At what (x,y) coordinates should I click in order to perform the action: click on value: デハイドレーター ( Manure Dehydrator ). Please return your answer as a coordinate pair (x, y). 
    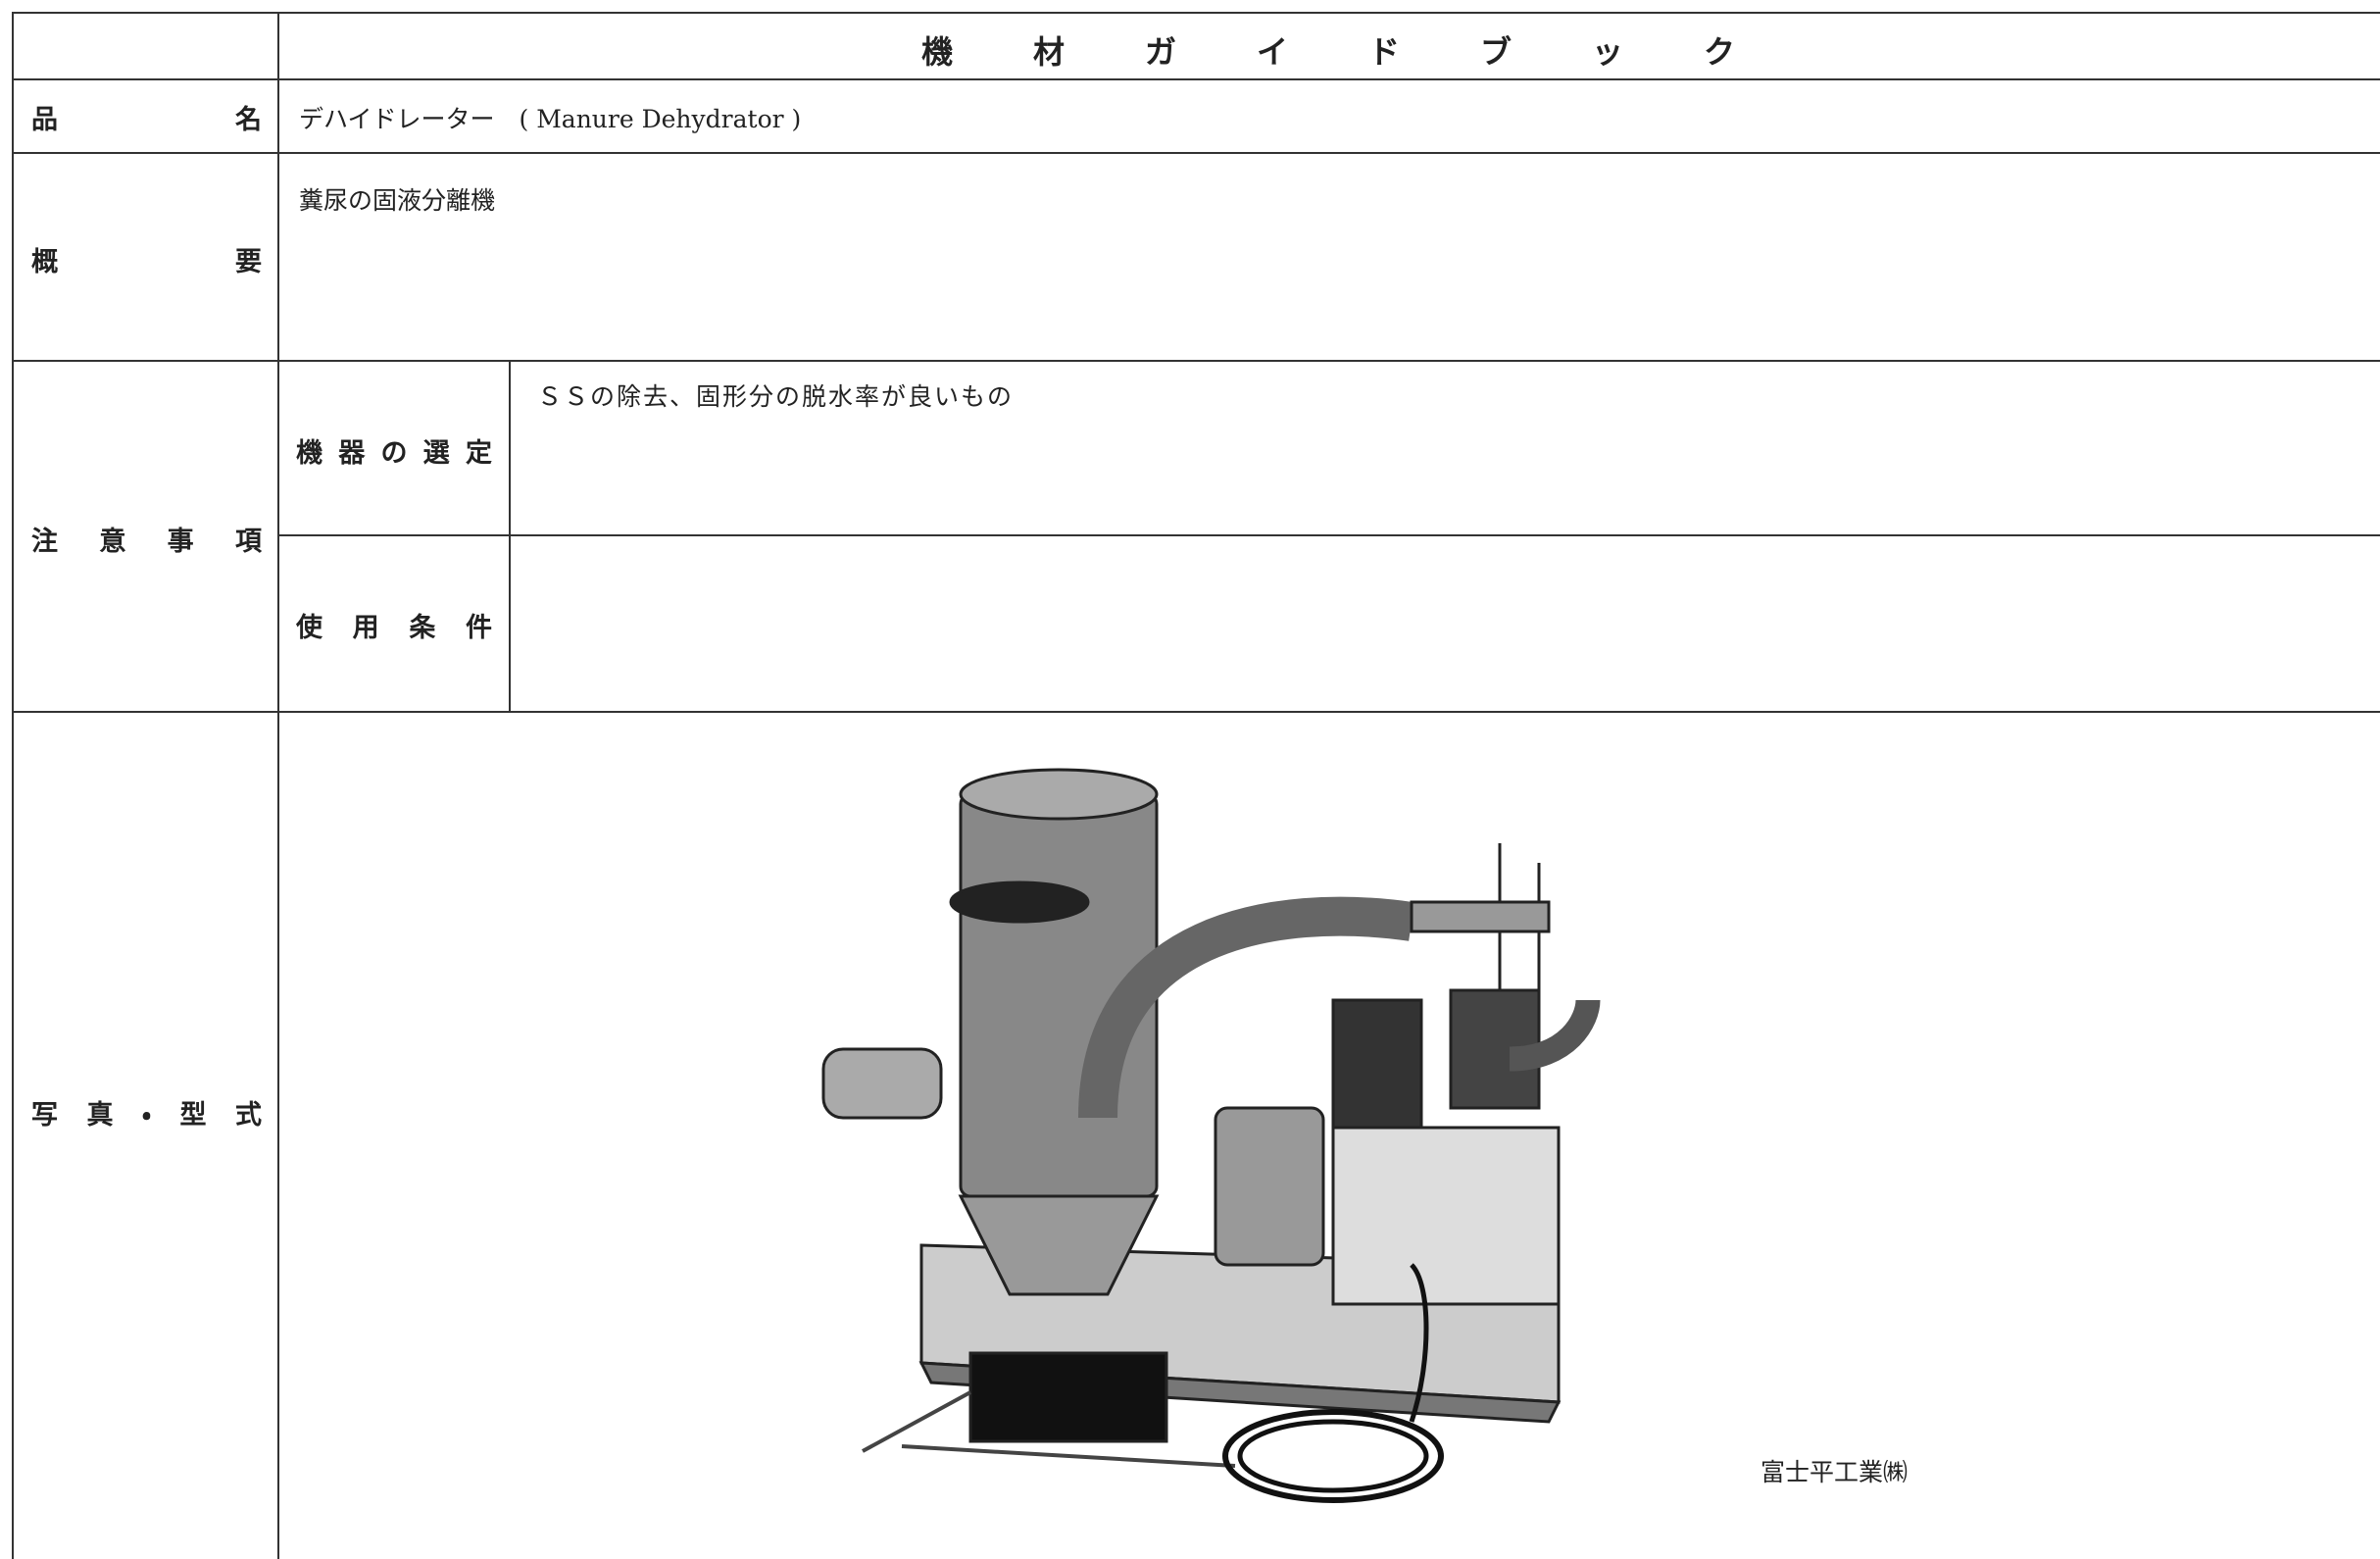
    Looking at the image, I should click on (550, 119).